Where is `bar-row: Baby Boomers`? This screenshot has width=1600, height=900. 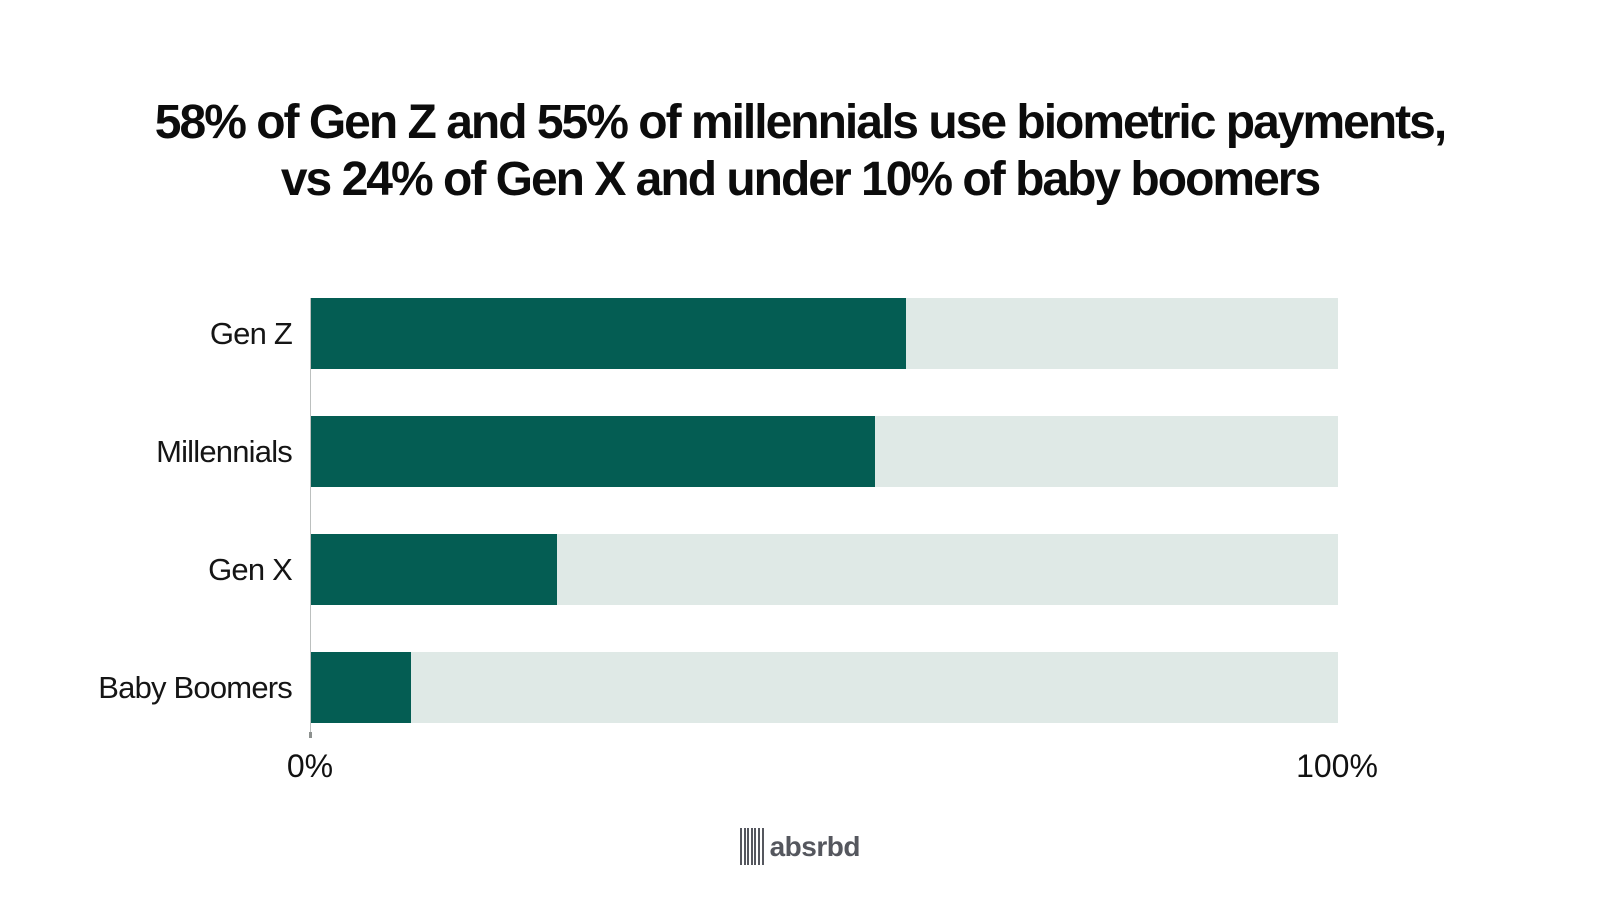
bar-row: Baby Boomers is located at coordinates (718, 687).